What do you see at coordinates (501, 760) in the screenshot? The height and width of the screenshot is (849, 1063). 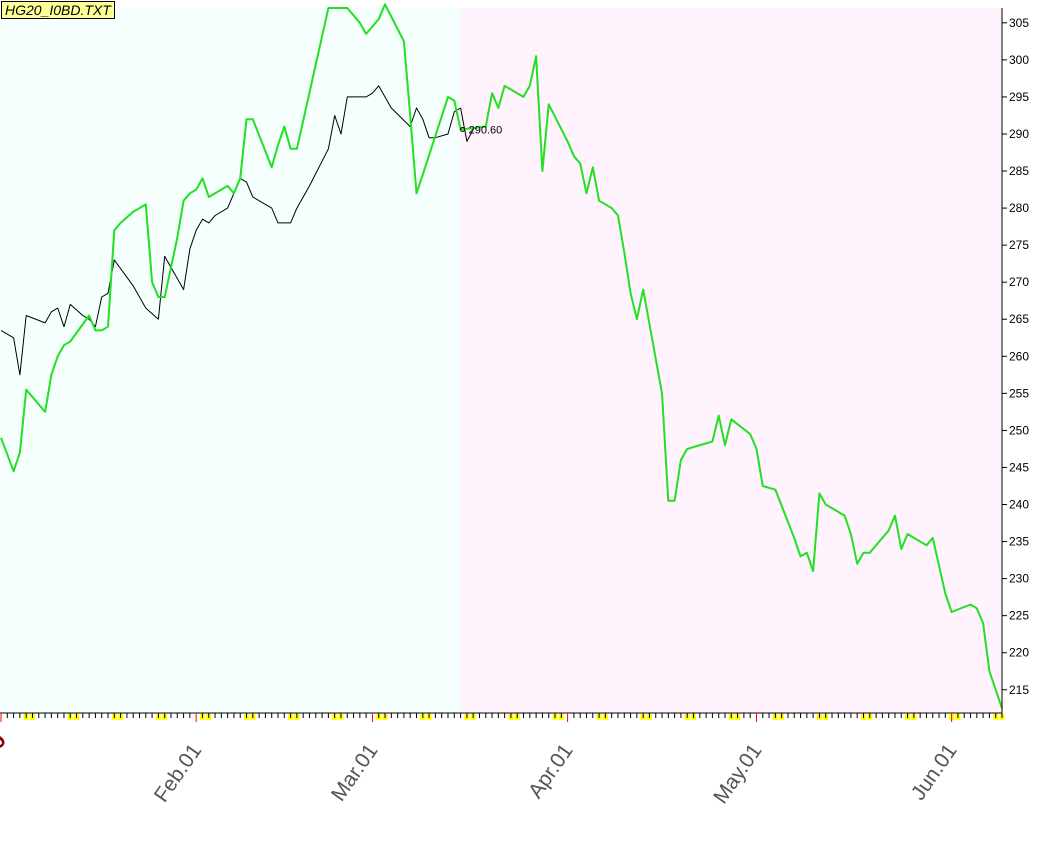 I see `x-axis: 19 Feb.01 Mar.01 Apr.01 May.01 Jun.01` at bounding box center [501, 760].